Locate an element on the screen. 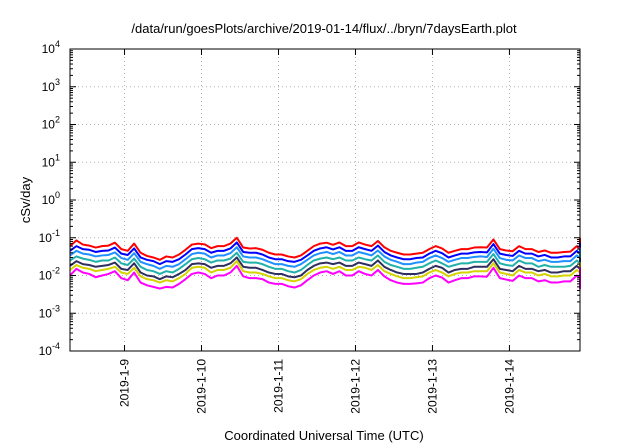 This screenshot has width=640, height=448. y-tick-label: 10⁻³ is located at coordinates (49, 311).